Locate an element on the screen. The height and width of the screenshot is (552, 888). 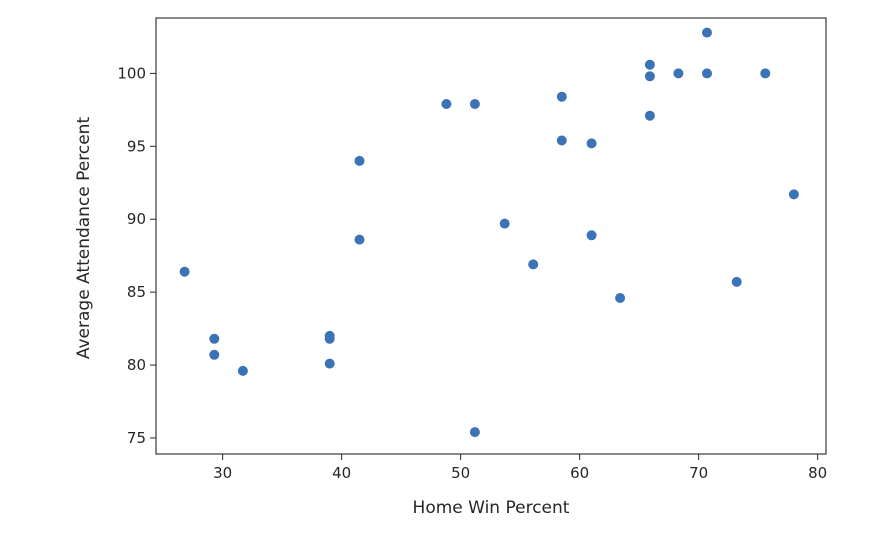
y-axis-ticks: 75 80 85 90 95 100 is located at coordinates (136, 255).